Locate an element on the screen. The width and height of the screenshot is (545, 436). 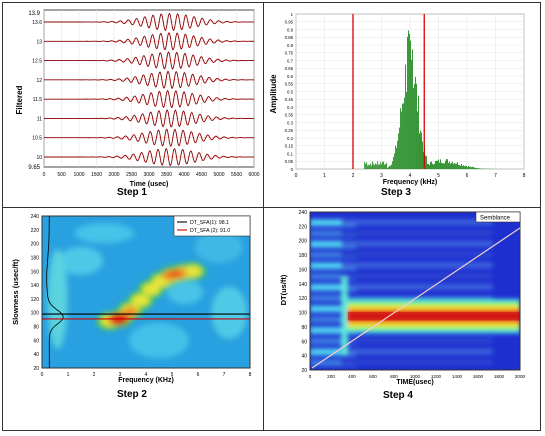
step3-xtick-label: 3 is located at coordinates (381, 176).